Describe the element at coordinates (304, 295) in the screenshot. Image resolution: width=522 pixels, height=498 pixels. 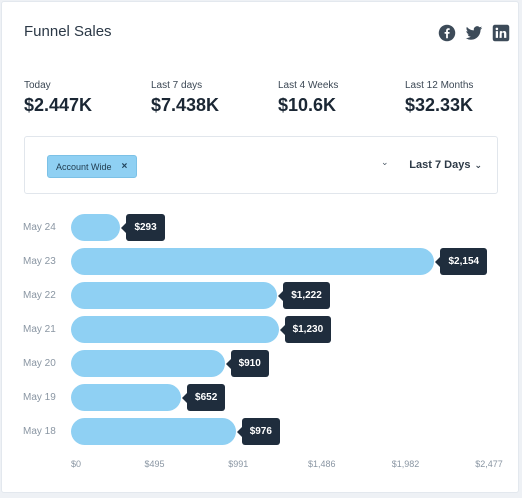
I see `bar-value-label: $1,222` at that location.